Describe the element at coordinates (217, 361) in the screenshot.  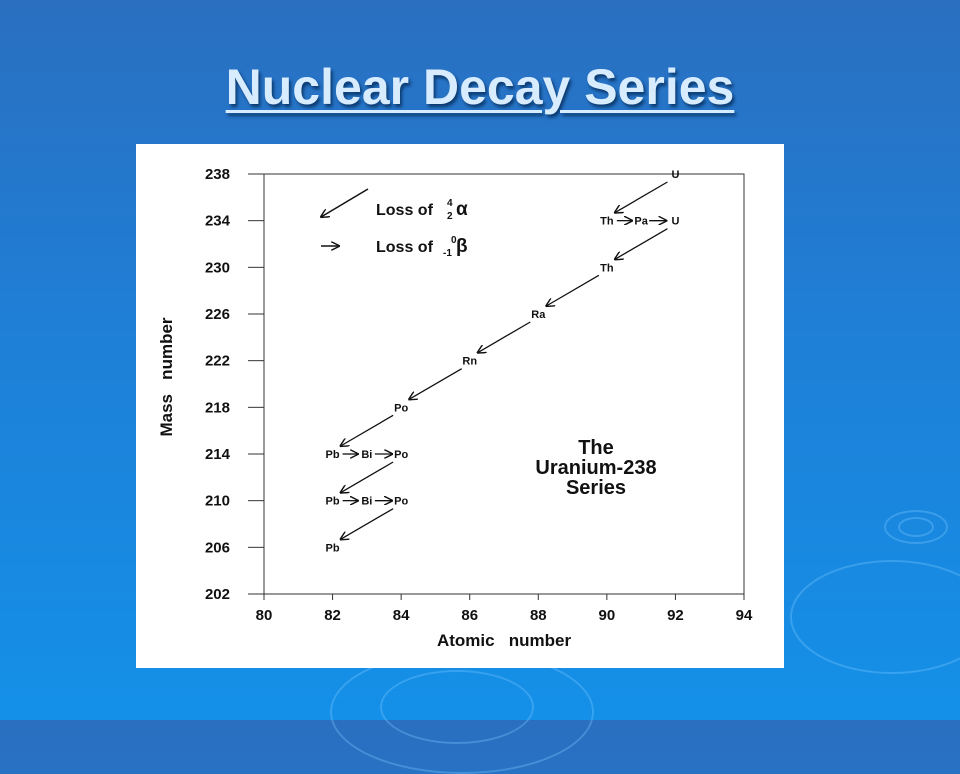
I see `y-tick-label: 222` at that location.